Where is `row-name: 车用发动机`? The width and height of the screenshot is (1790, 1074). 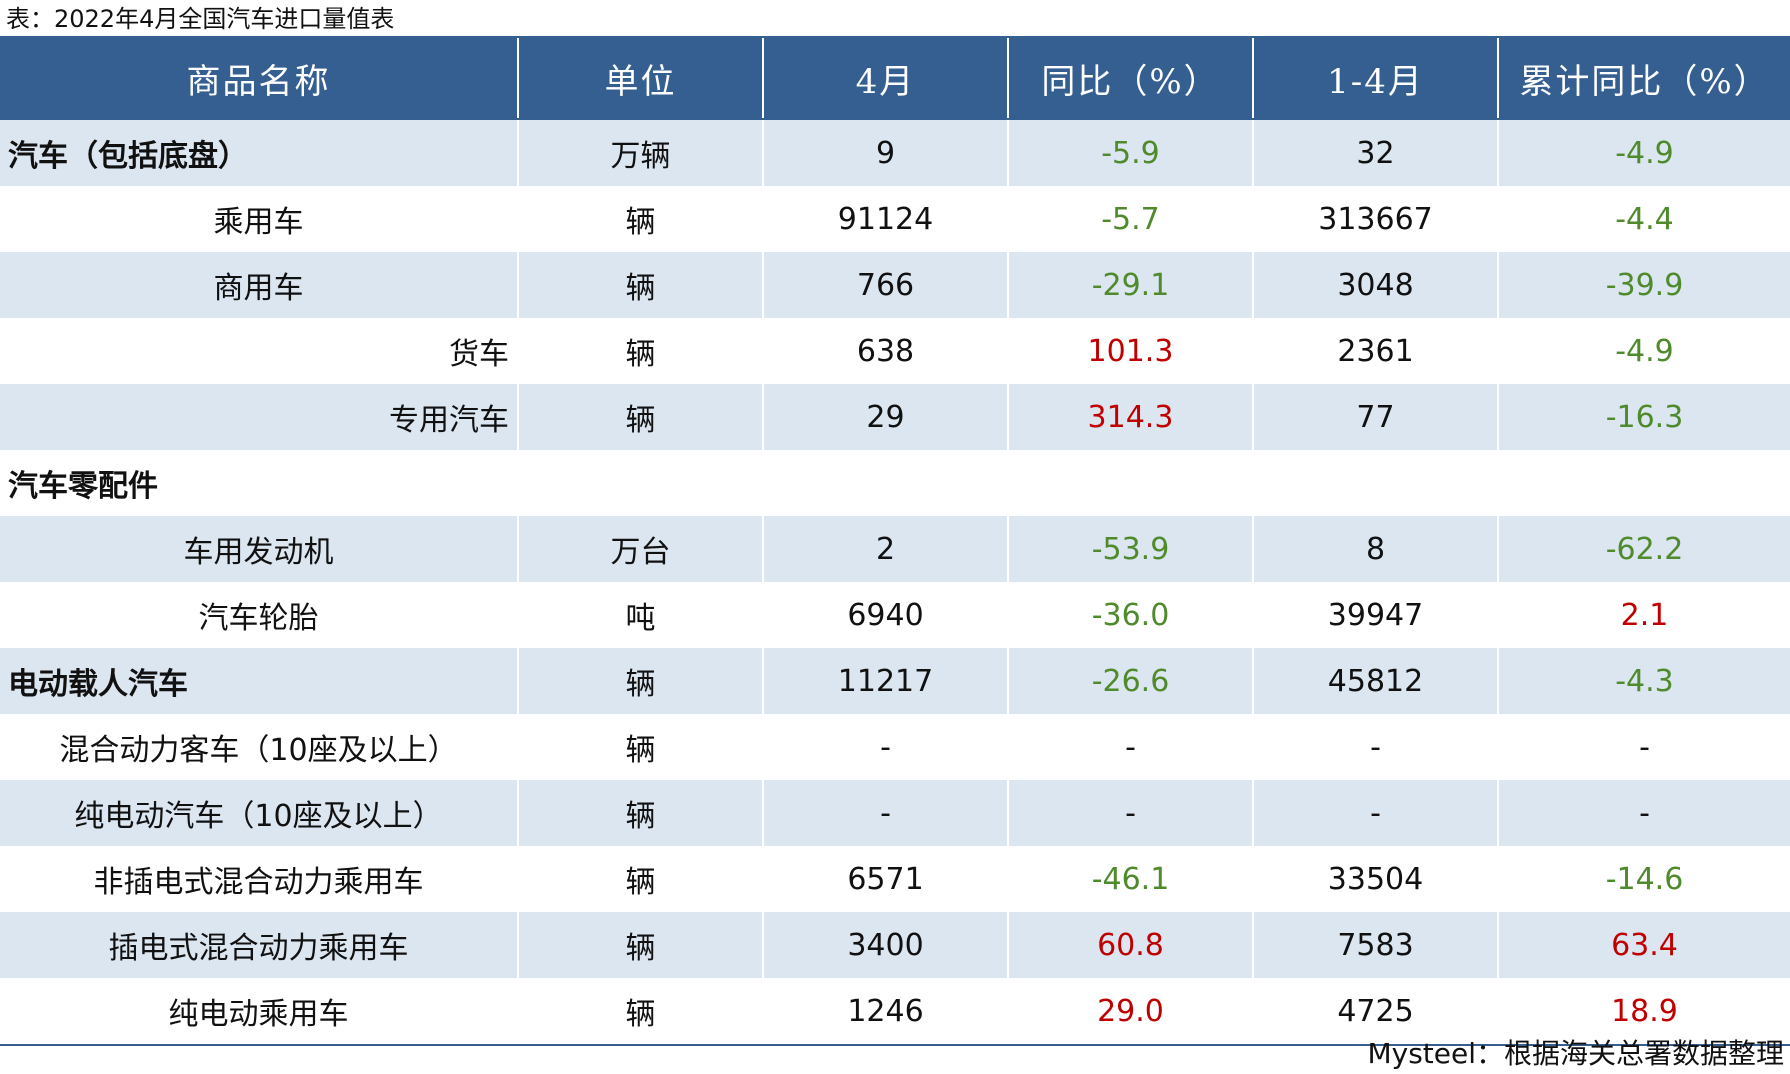
row-name: 车用发动机 is located at coordinates (259, 549).